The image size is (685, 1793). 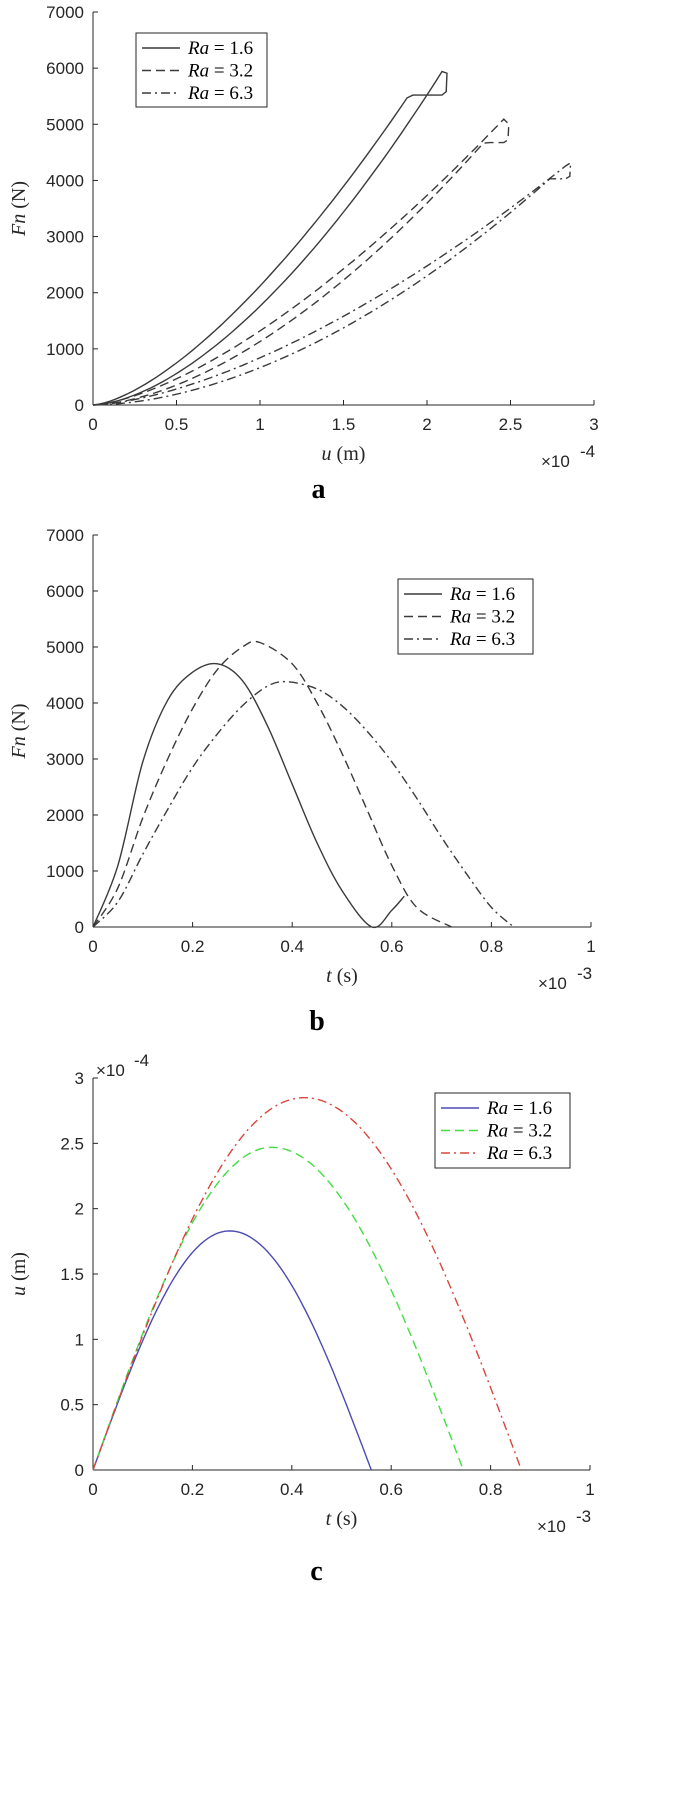 I want to click on x-tick-label: 0.5, so click(x=177, y=424).